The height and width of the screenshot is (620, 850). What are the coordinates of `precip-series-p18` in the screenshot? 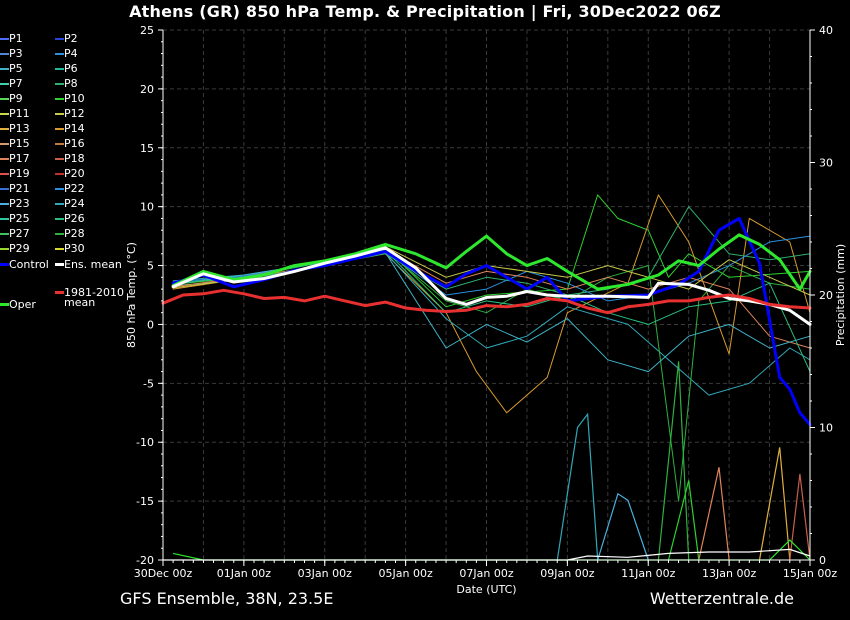 It's located at (800, 517).